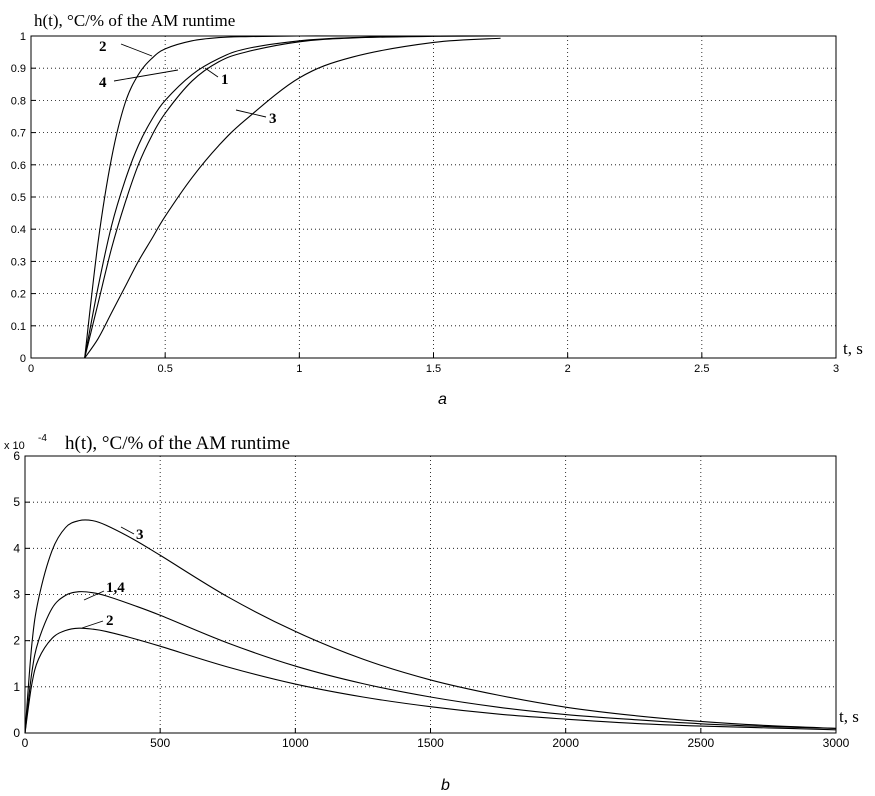  I want to click on chart-b-exponent-power: -4, so click(42, 438).